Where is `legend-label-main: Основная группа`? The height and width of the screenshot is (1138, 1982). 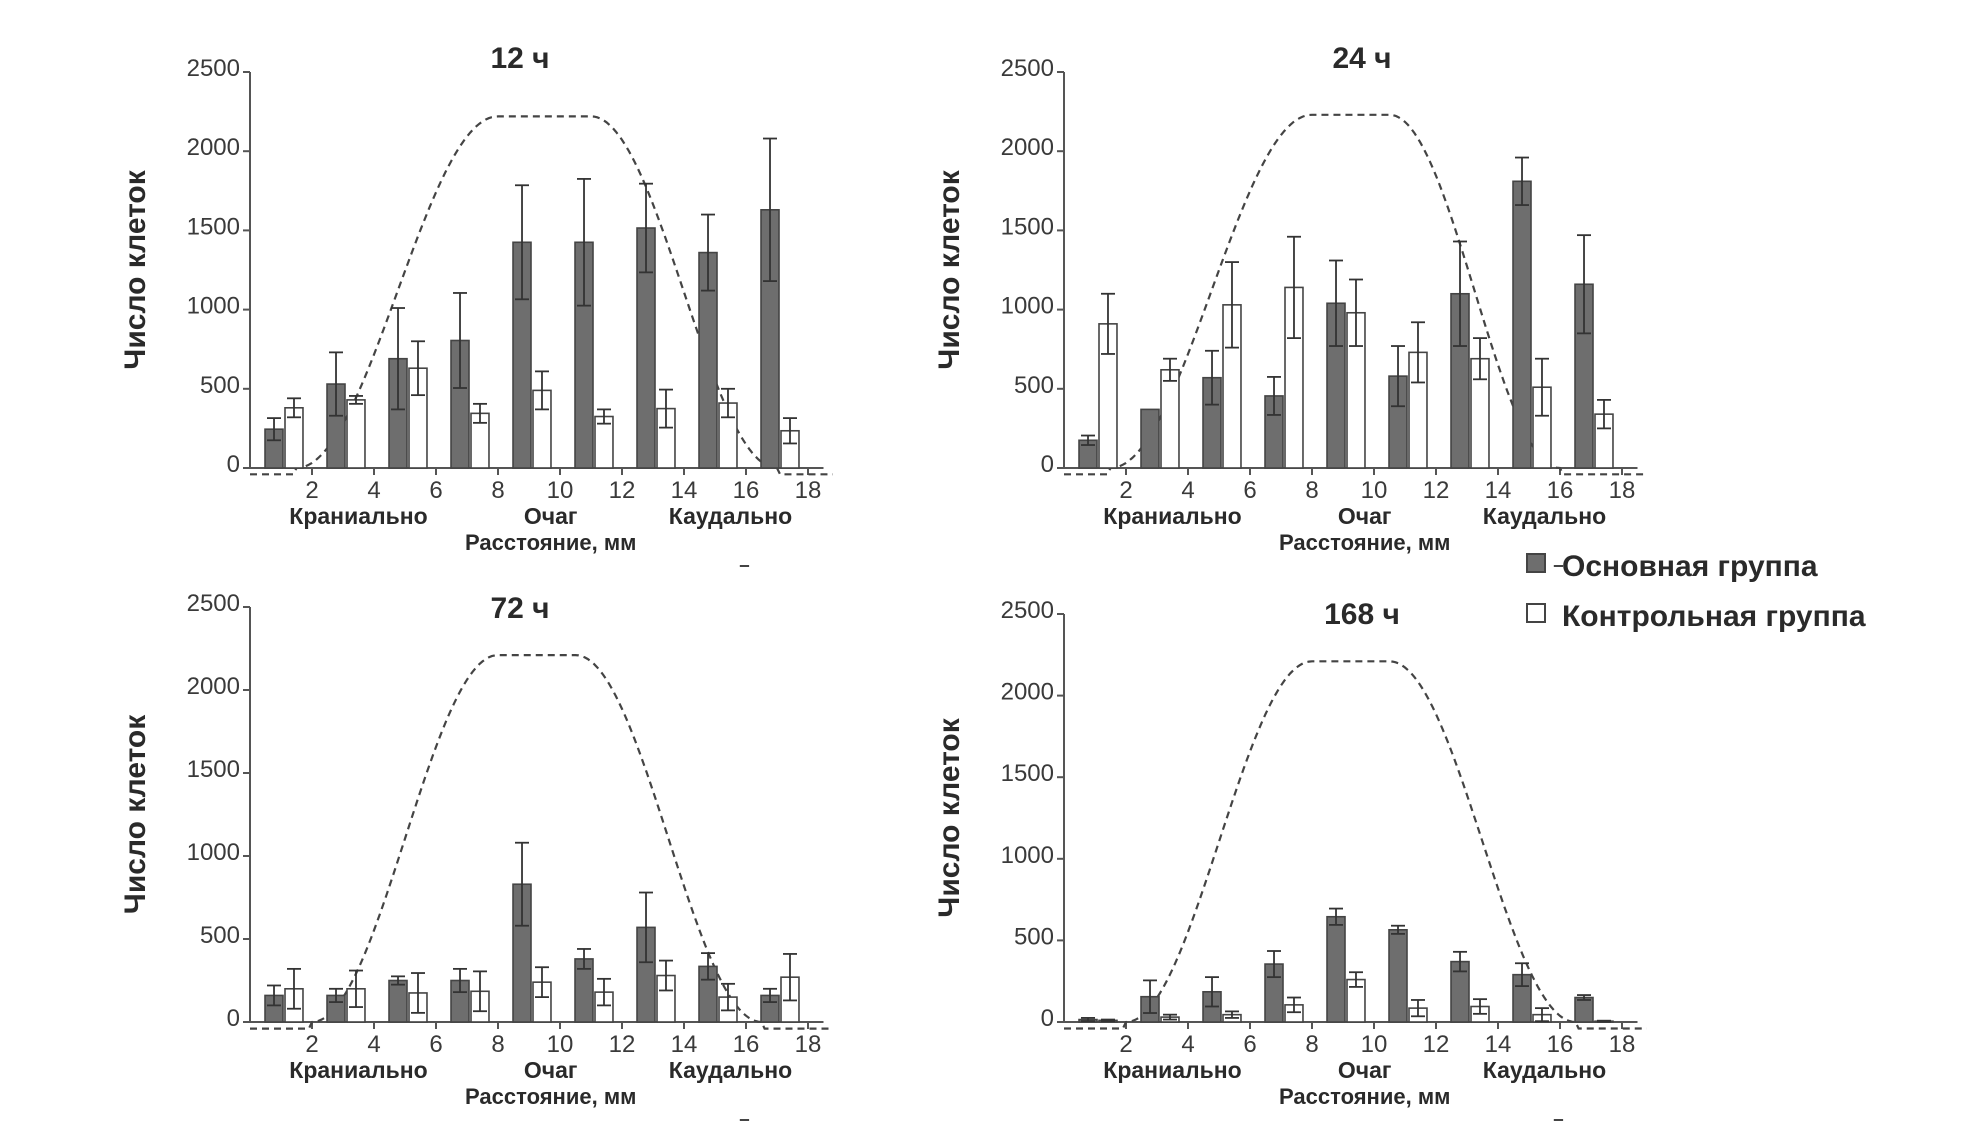
legend-label-main: Основная группа is located at coordinates (1690, 566).